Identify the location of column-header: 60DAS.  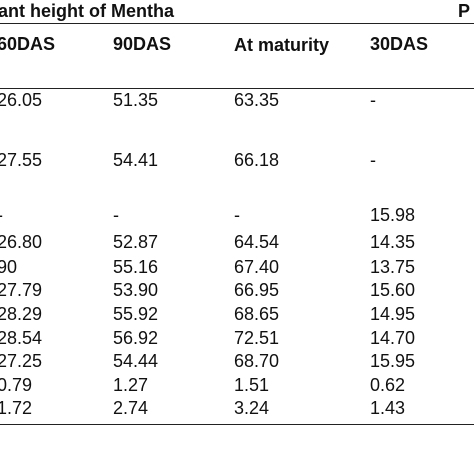
(28, 44).